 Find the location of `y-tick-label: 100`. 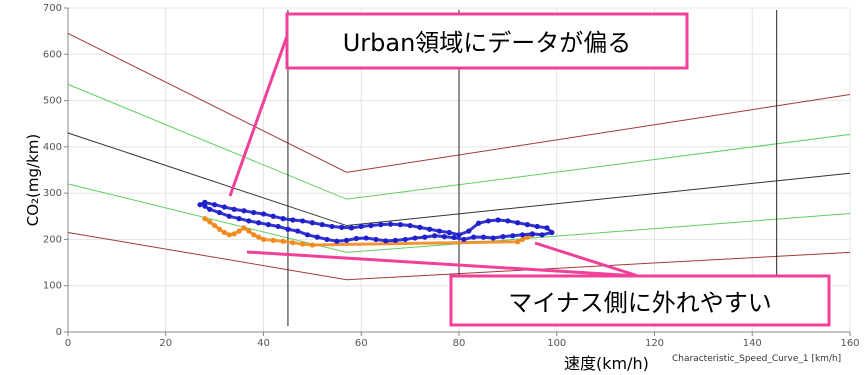

y-tick-label: 100 is located at coordinates (52, 286).